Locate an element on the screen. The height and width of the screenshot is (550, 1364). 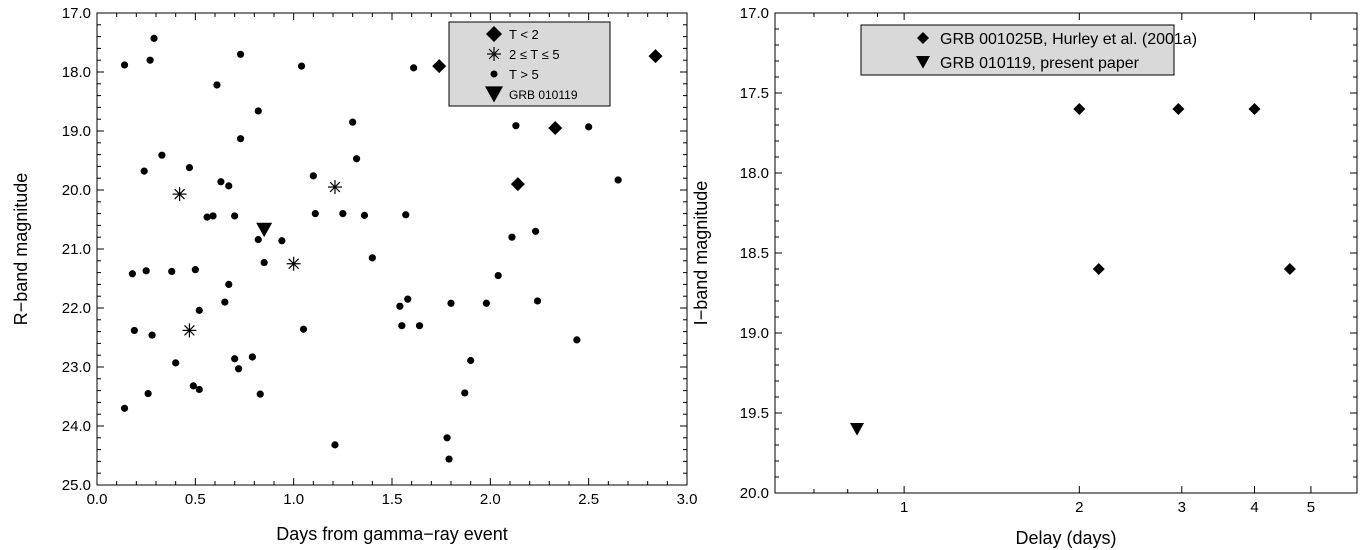
legend-dot-marker is located at coordinates (494, 74).